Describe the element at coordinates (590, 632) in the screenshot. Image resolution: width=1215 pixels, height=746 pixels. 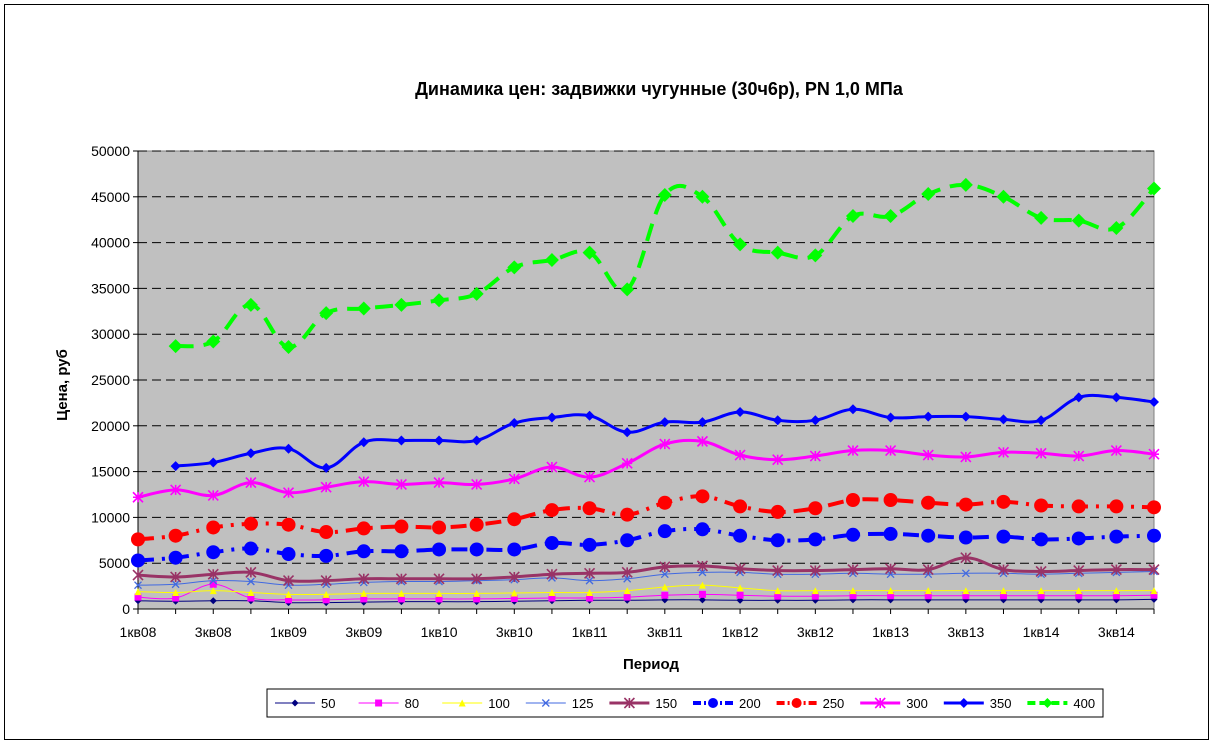
I see `x-tick-label: 1кв11` at that location.